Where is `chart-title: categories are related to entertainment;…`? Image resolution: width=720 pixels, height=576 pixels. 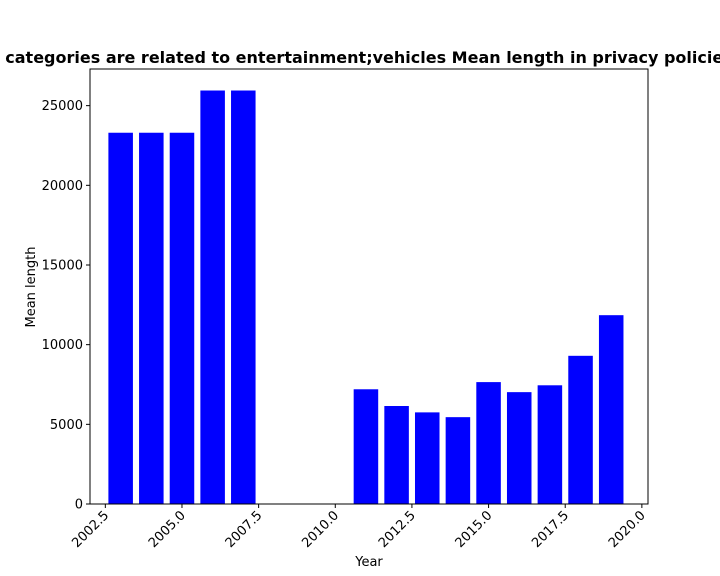 chart-title: categories are related to entertainment;… is located at coordinates (362, 57).